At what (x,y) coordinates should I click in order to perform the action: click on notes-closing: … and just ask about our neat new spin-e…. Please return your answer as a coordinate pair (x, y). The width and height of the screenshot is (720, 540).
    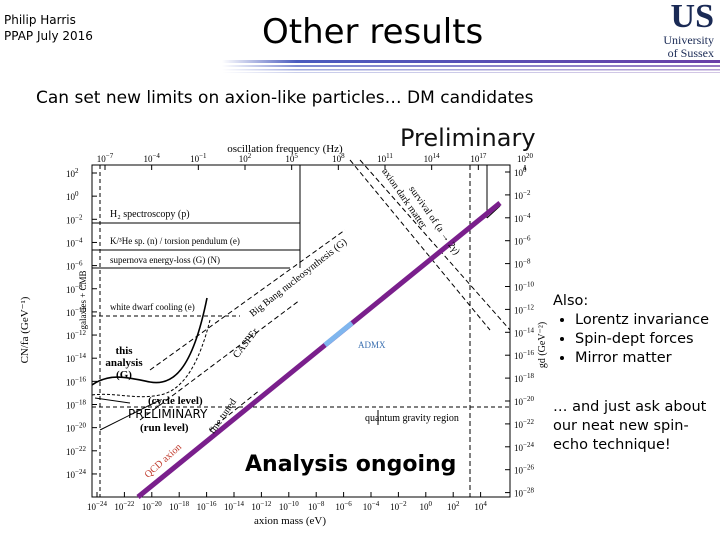
    Looking at the image, I should click on (630, 426).